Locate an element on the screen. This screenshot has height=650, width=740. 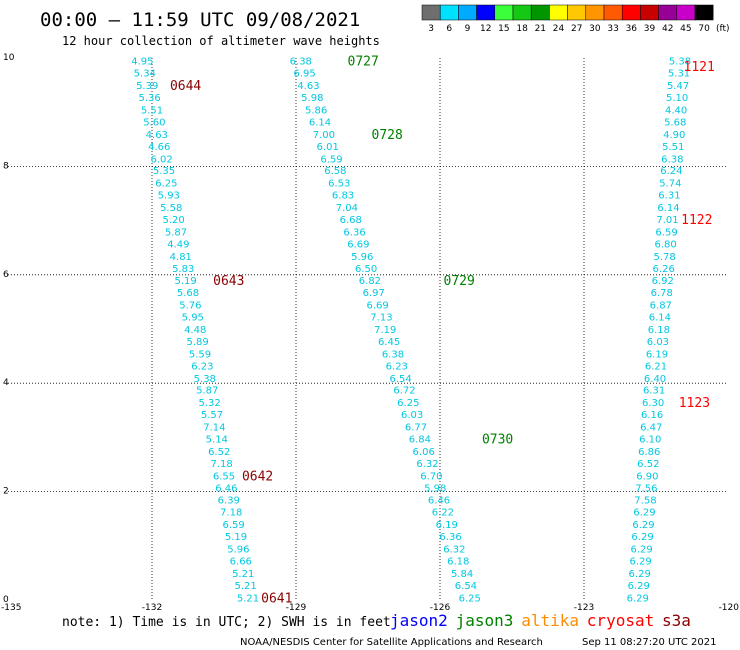
wave-height-point: 6.31 is located at coordinates (654, 391).